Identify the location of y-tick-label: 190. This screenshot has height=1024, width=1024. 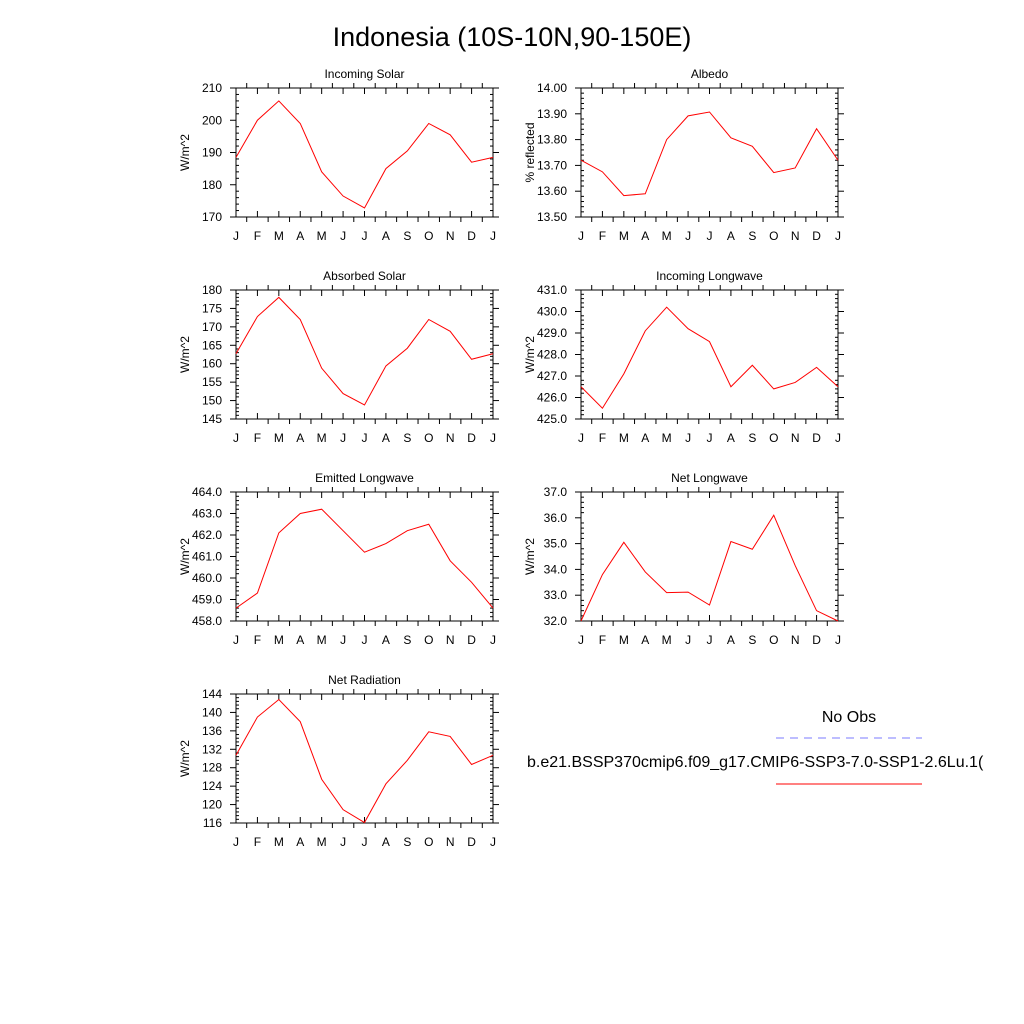
(212, 153).